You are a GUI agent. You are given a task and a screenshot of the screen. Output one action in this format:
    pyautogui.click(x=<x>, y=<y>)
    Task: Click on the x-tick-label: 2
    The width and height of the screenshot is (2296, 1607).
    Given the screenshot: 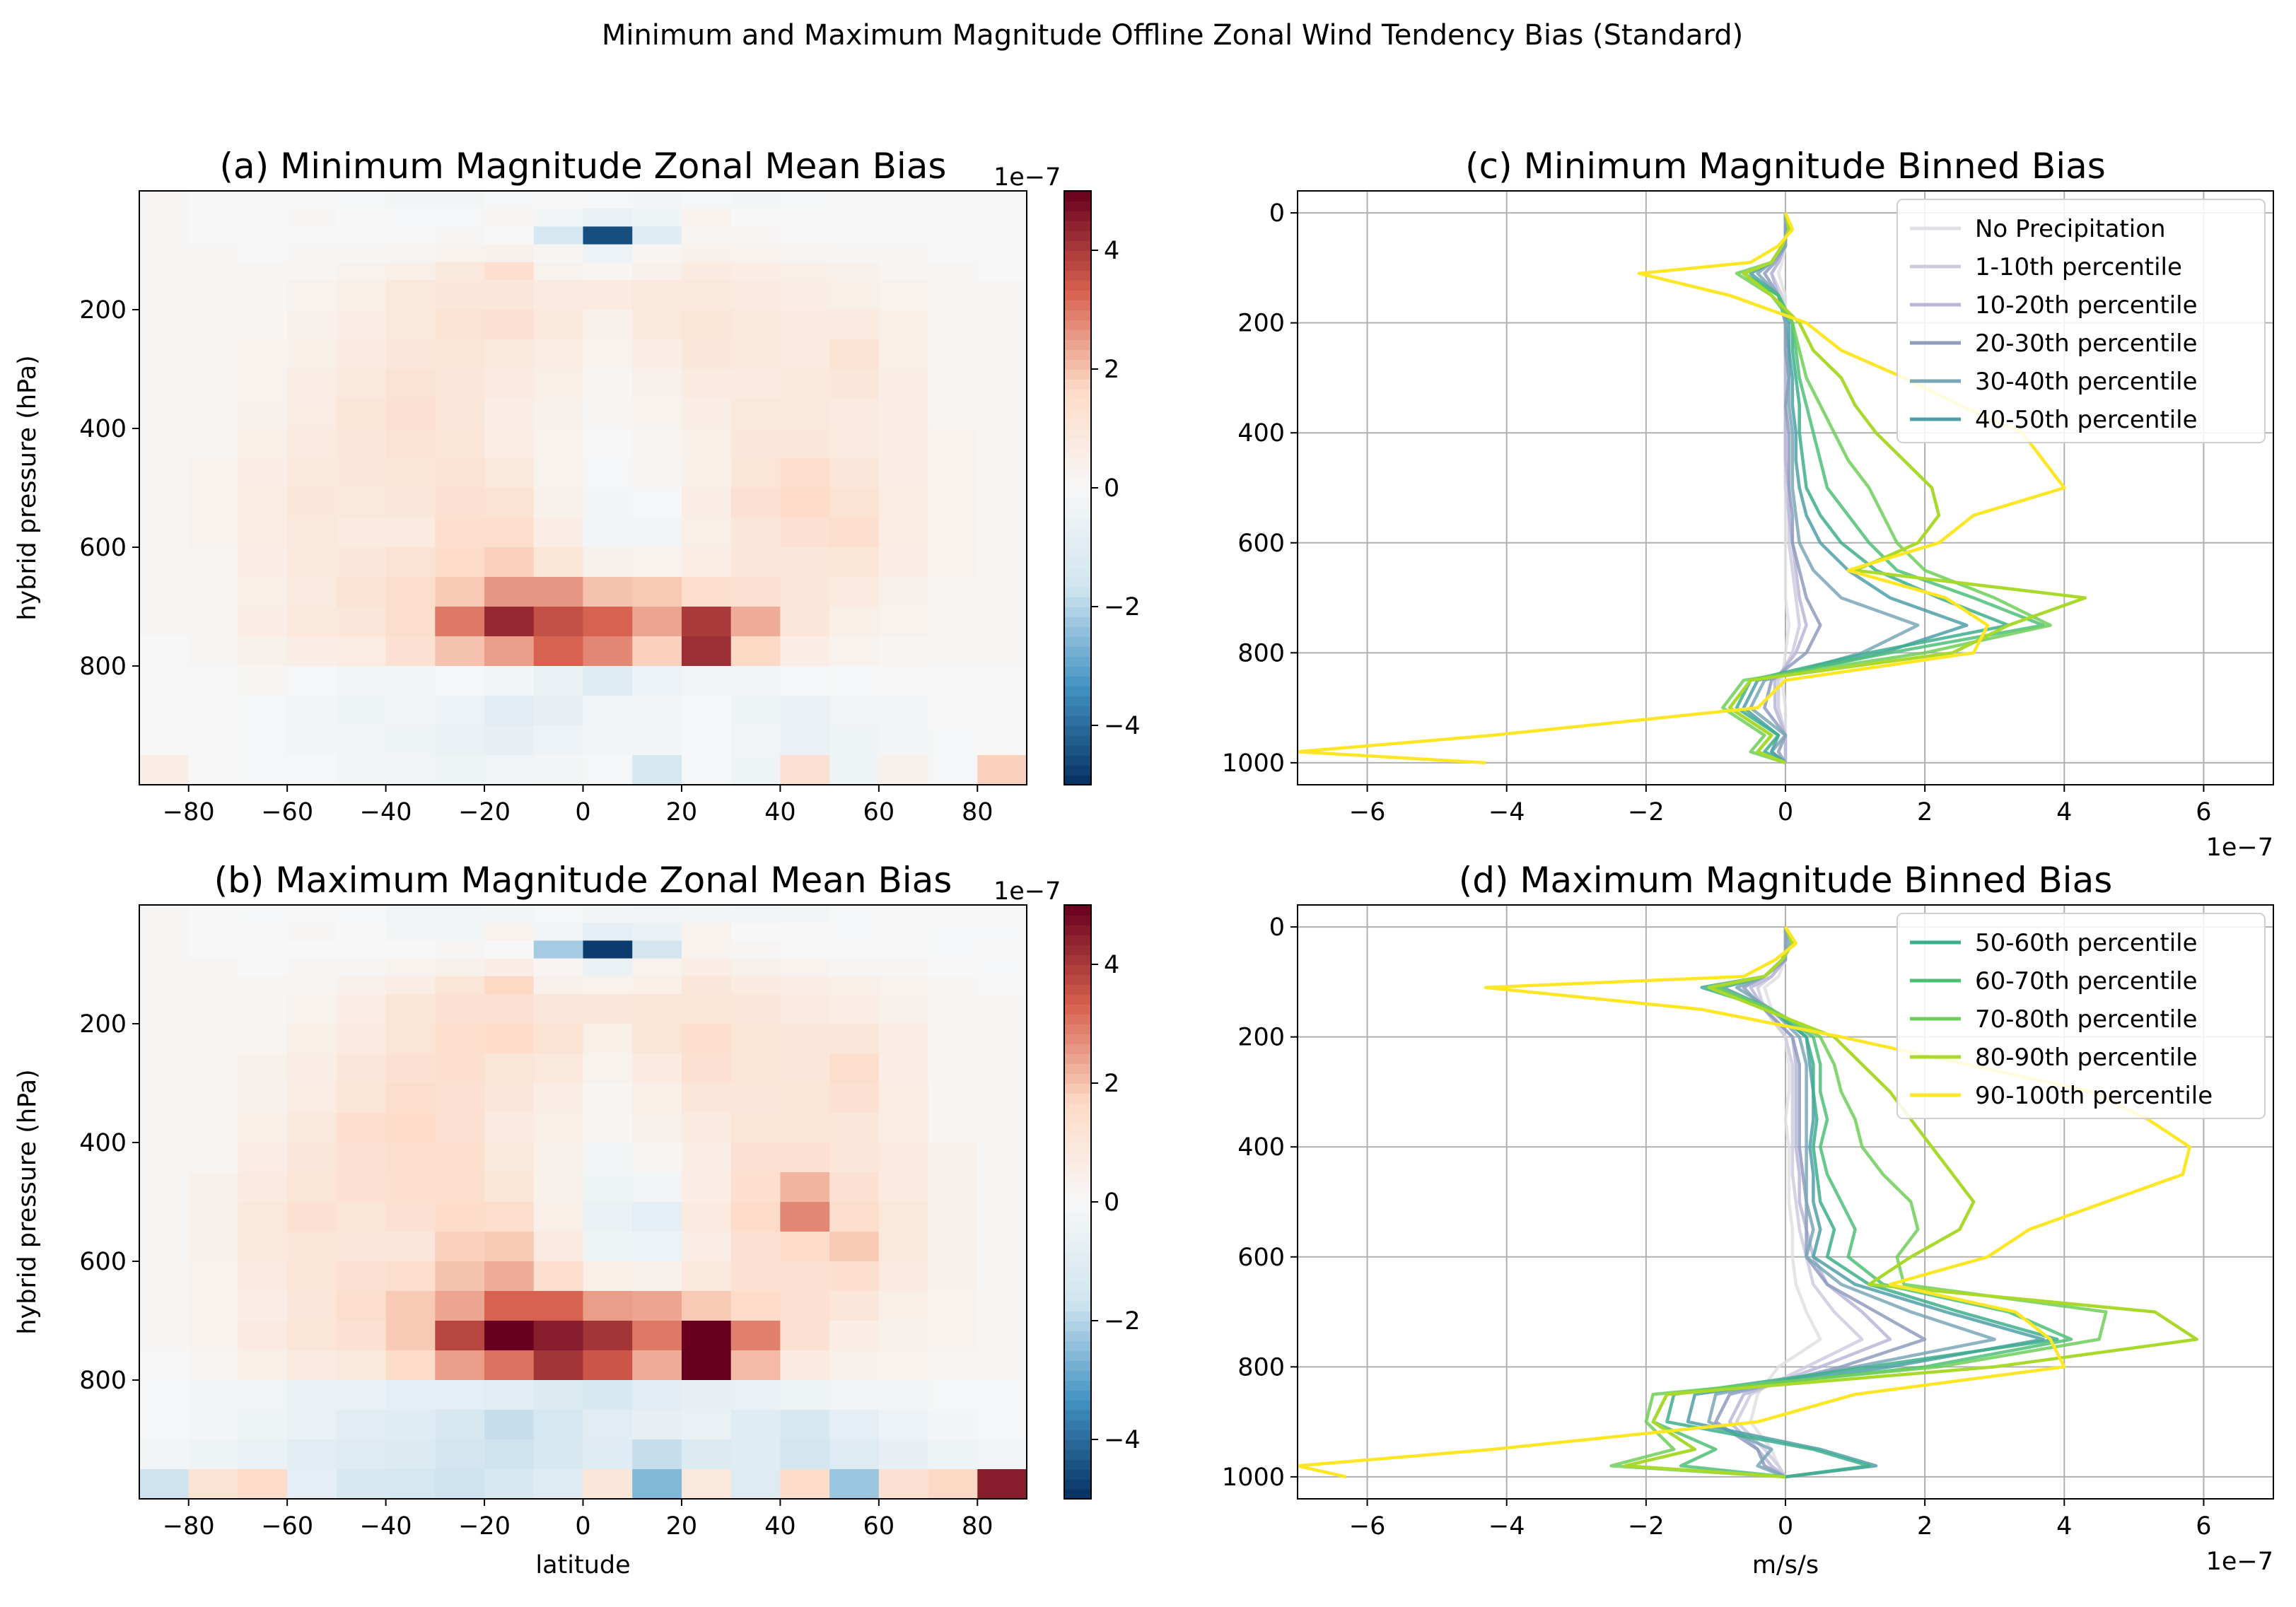 What is the action you would take?
    pyautogui.click(x=1925, y=1526)
    